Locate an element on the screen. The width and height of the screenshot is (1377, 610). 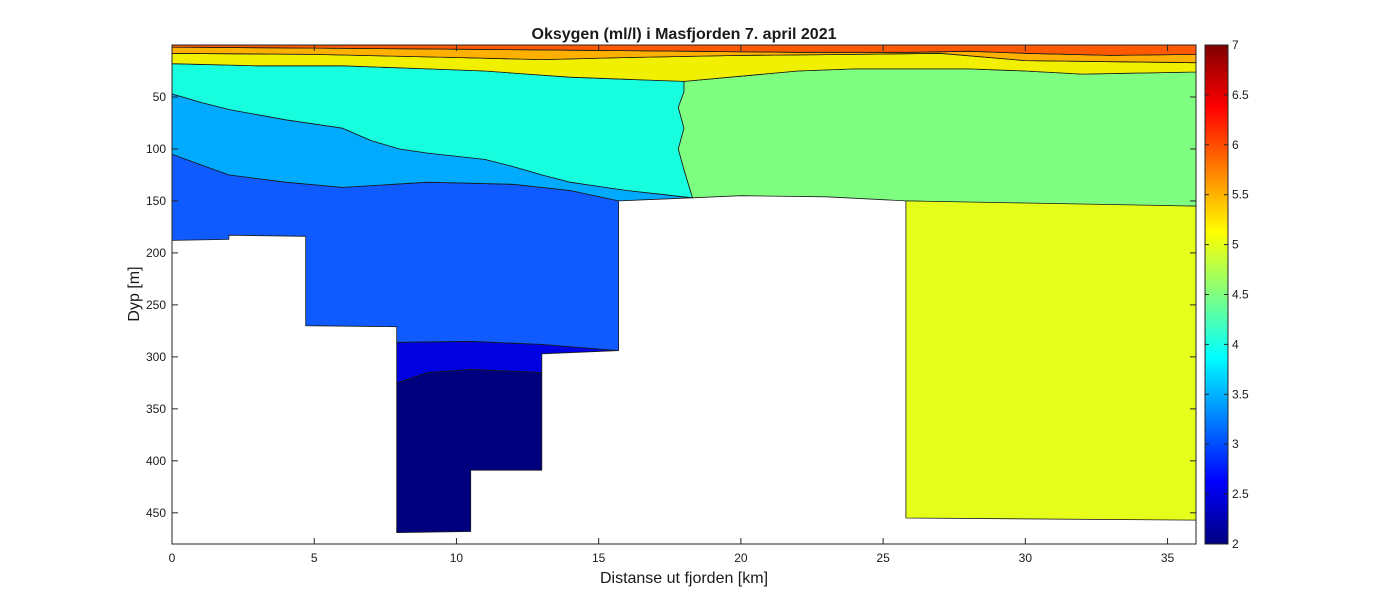
x-tick-label: 0 is located at coordinates (172, 558).